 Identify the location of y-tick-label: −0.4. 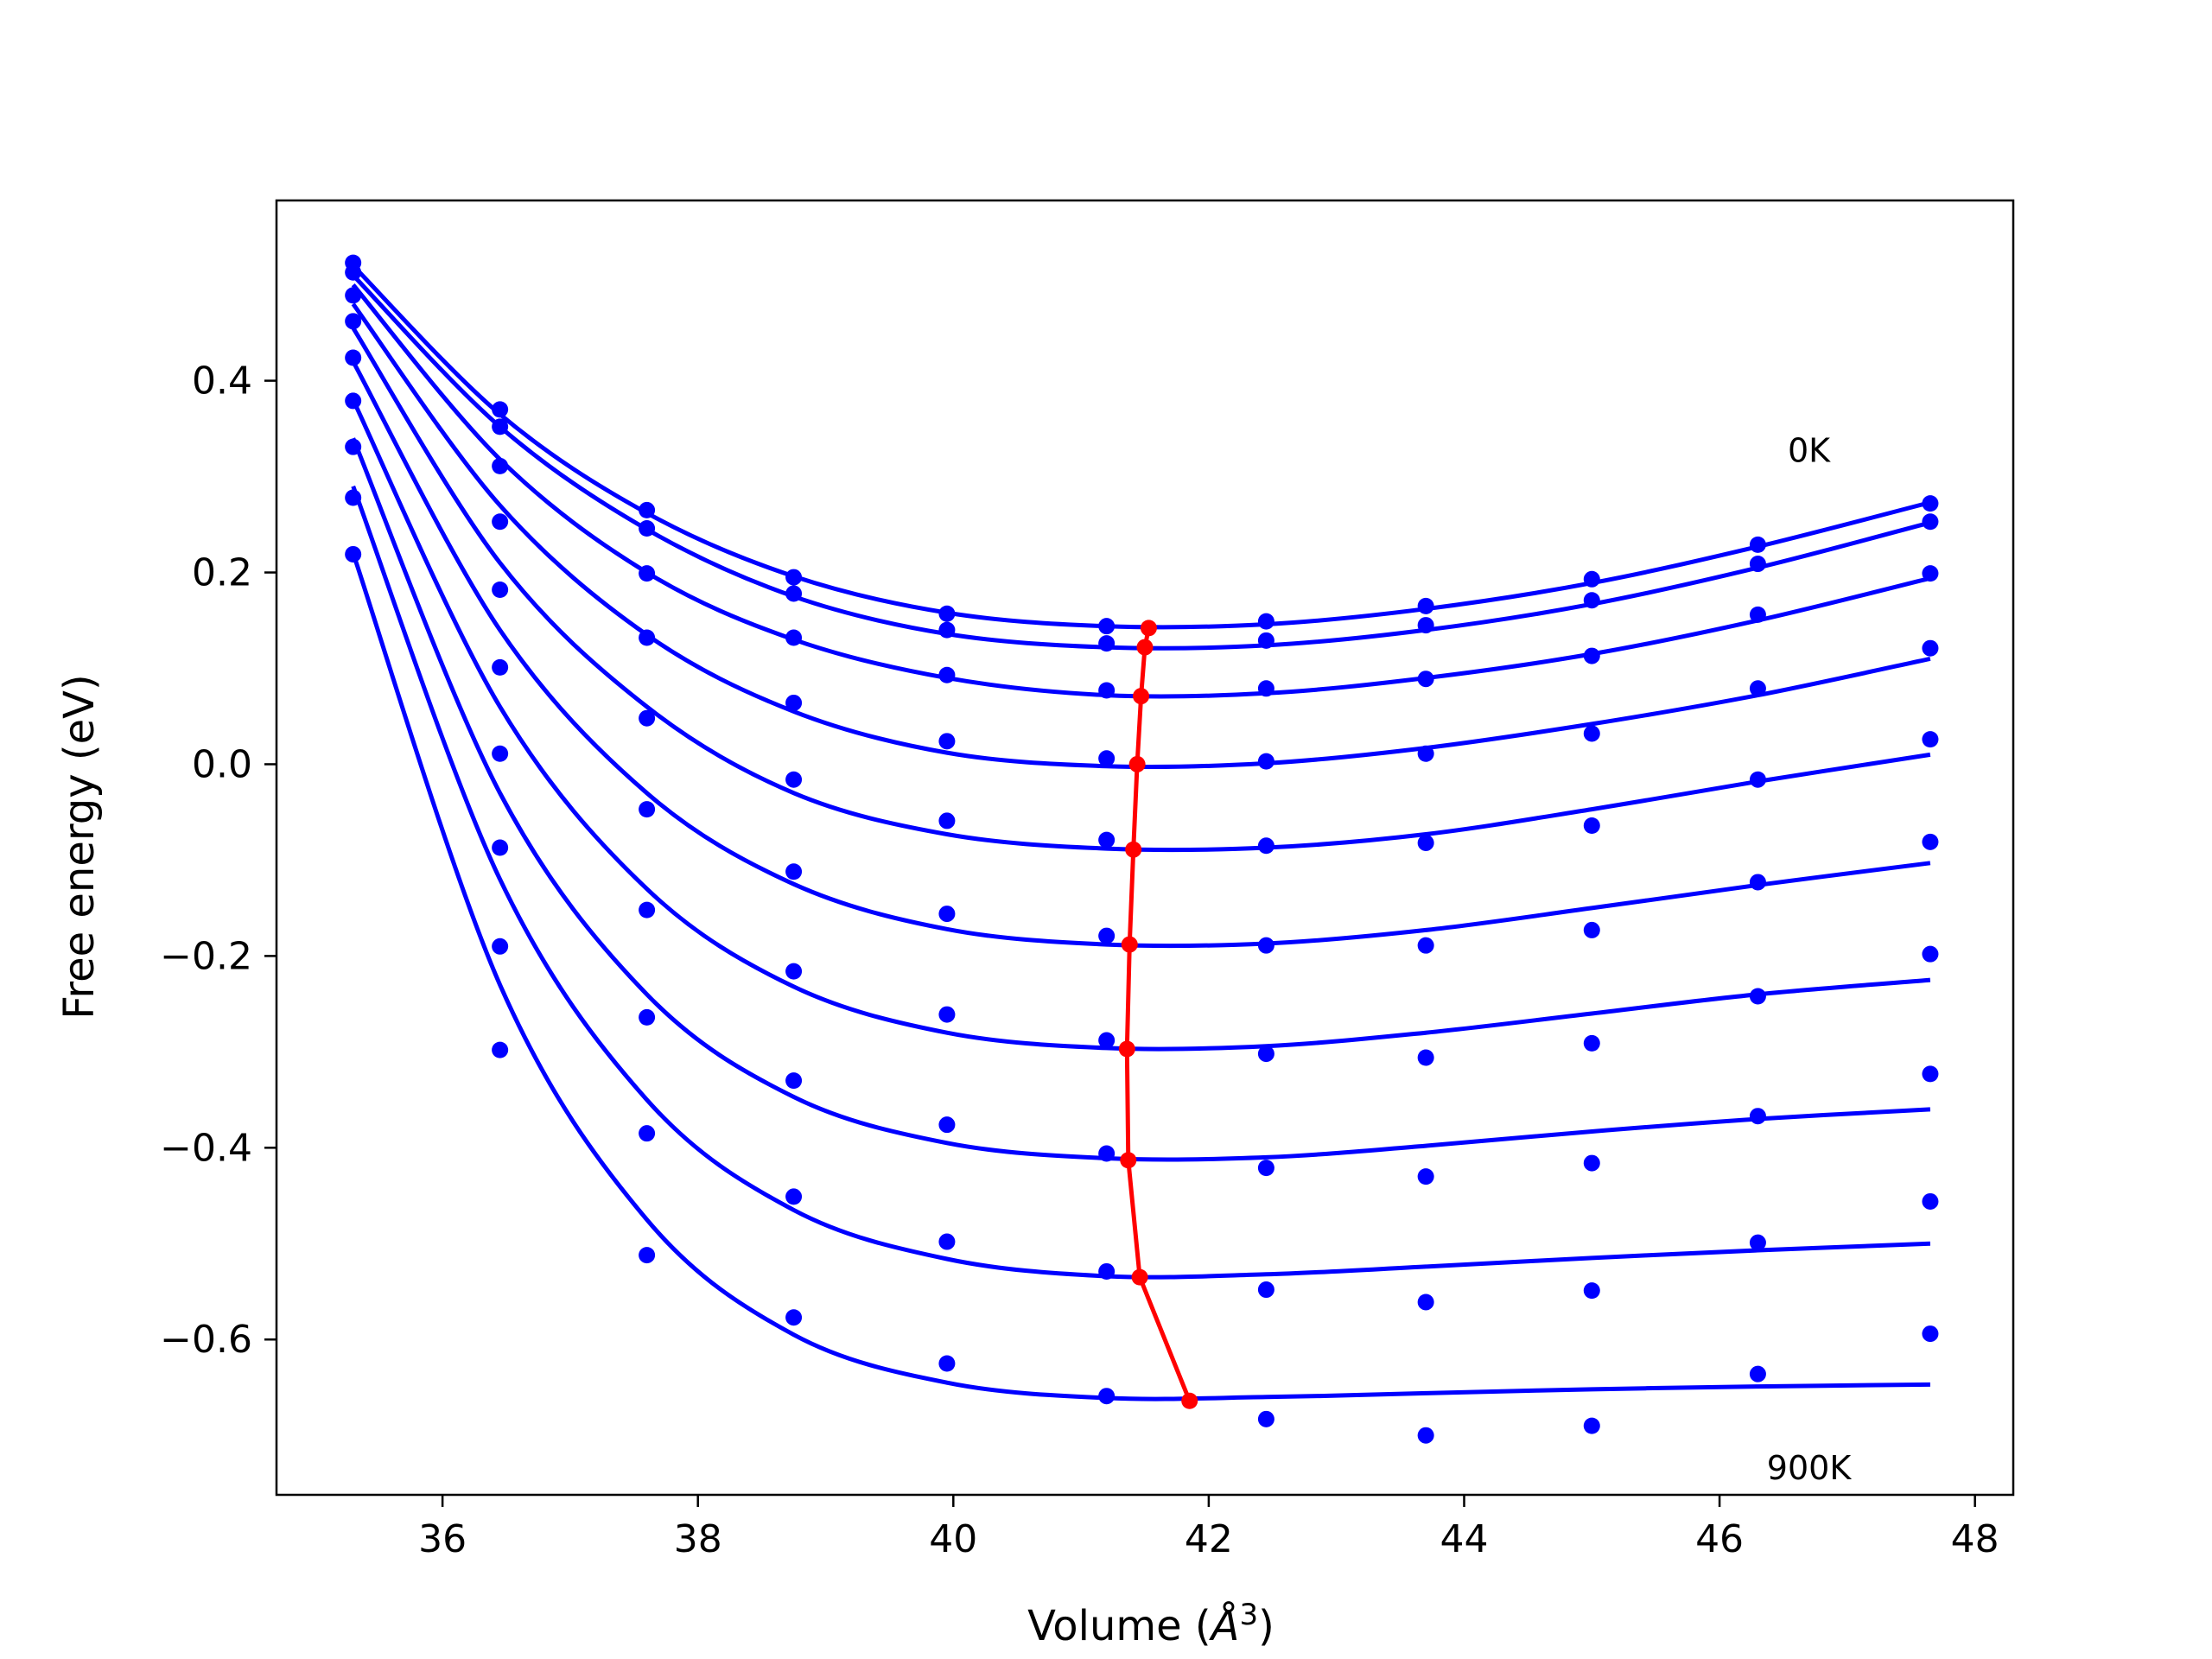
(206, 1148).